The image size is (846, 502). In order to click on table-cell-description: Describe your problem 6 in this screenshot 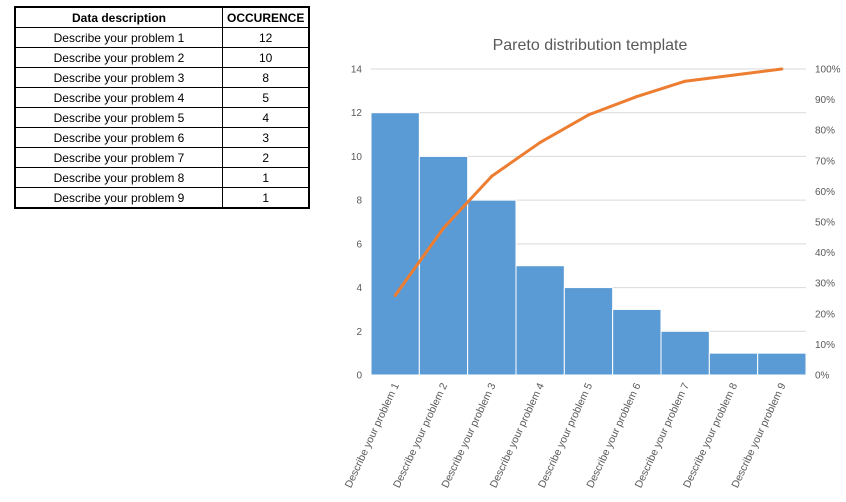, I will do `click(118, 137)`.